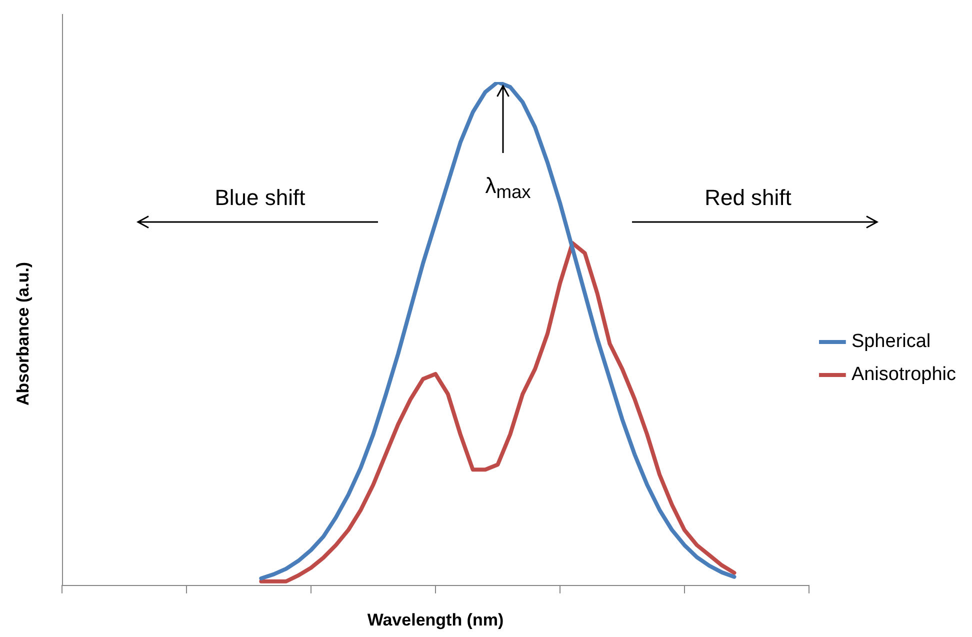 The height and width of the screenshot is (637, 972). I want to click on annotation: Blue shift, so click(260, 198).